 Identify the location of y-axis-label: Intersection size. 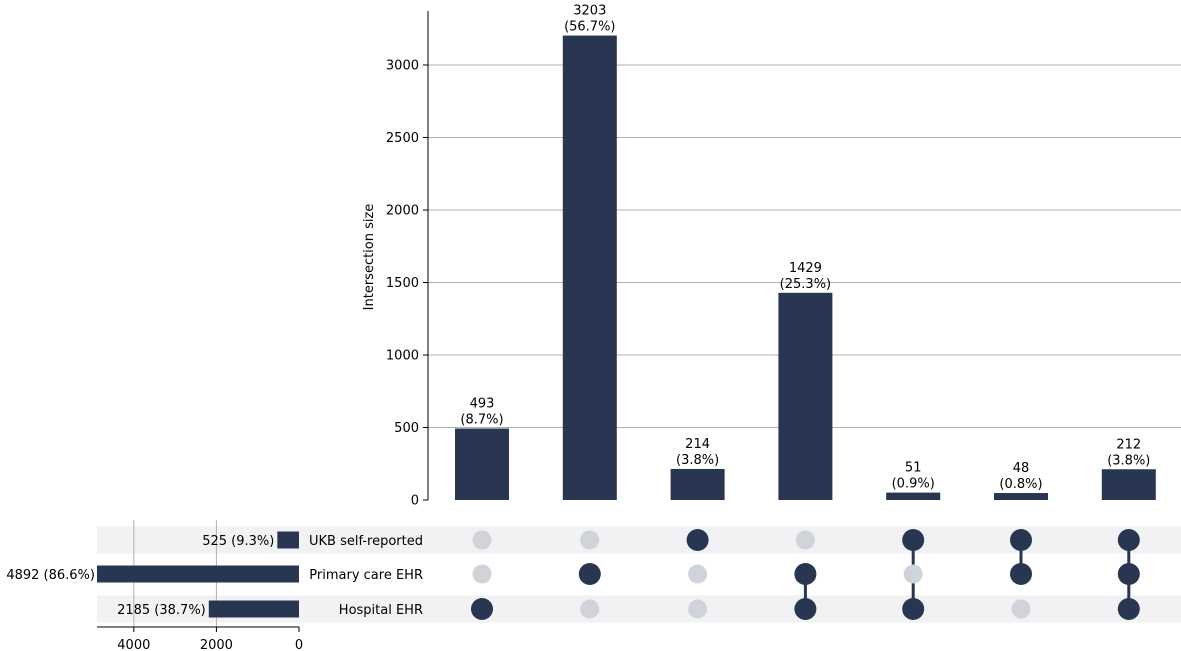
(369, 257).